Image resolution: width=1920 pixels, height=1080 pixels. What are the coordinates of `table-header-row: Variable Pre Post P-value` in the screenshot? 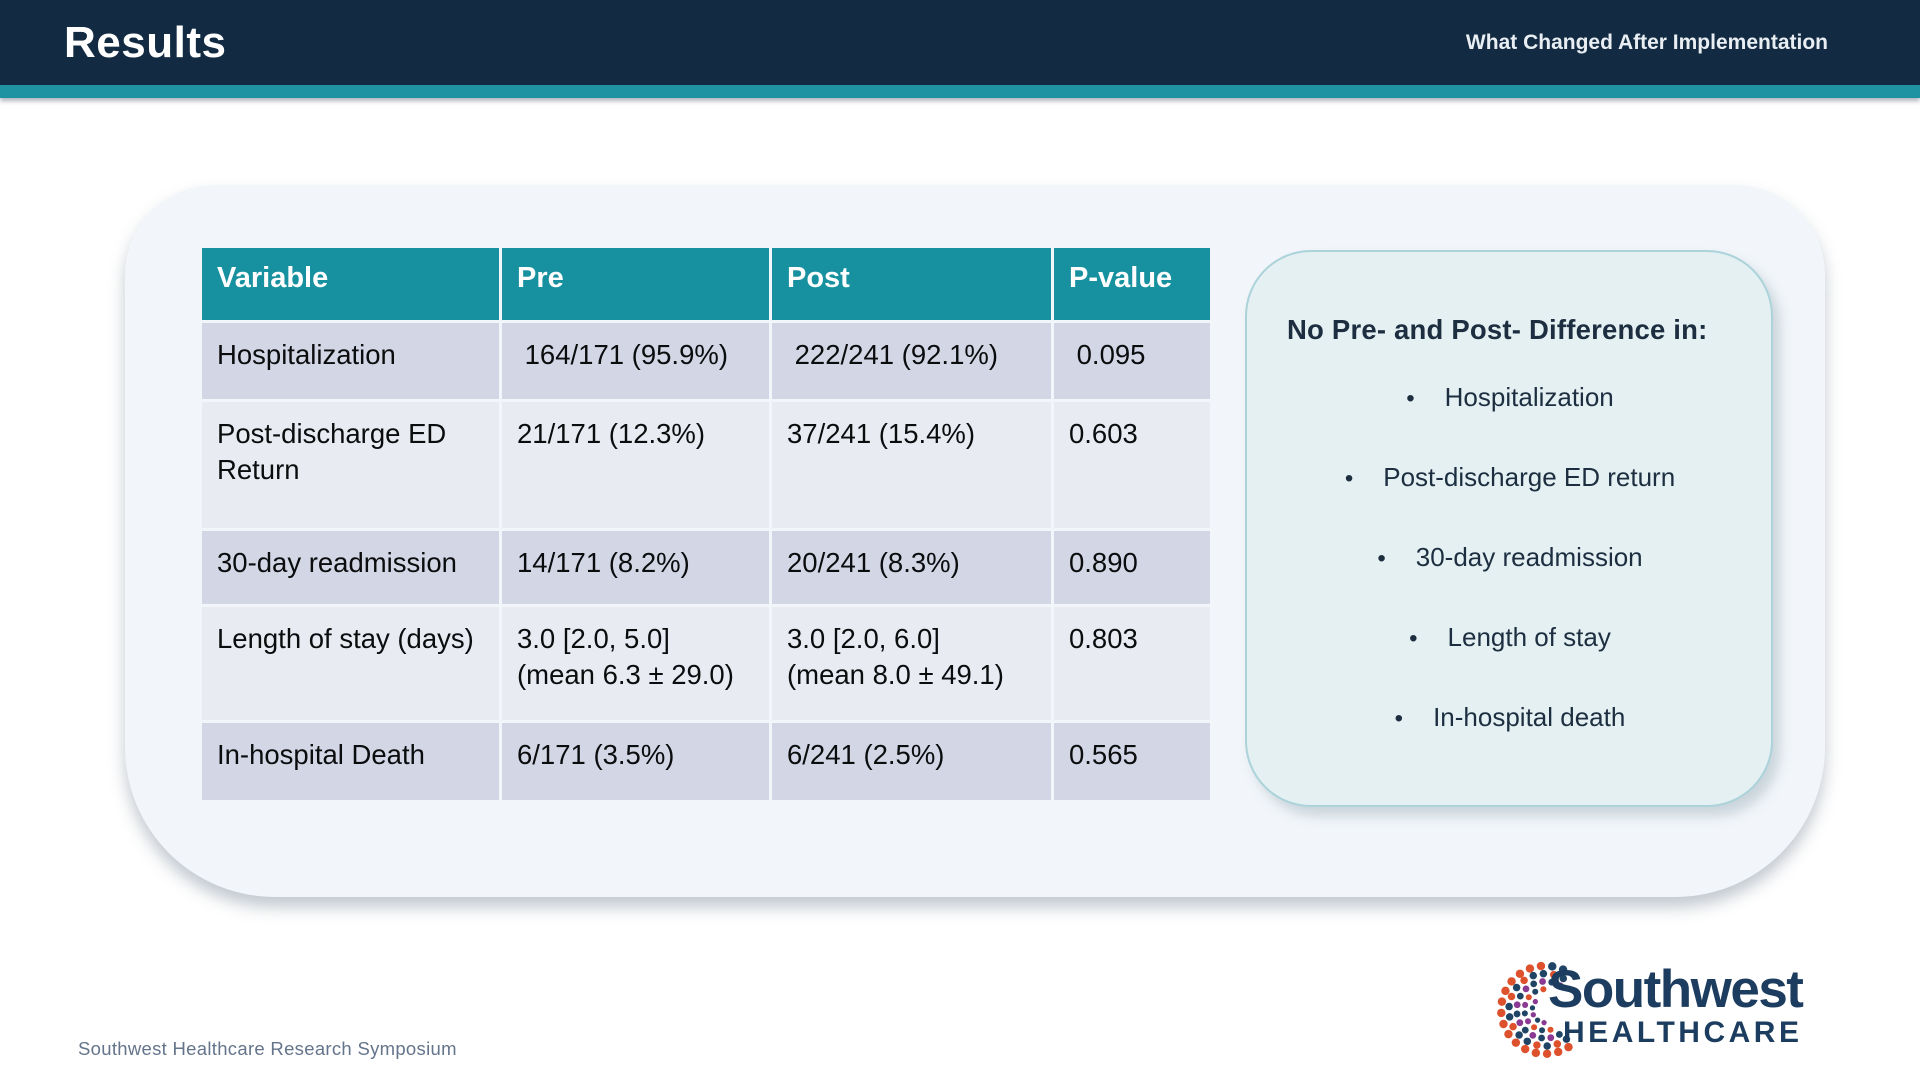 It's located at (706, 284).